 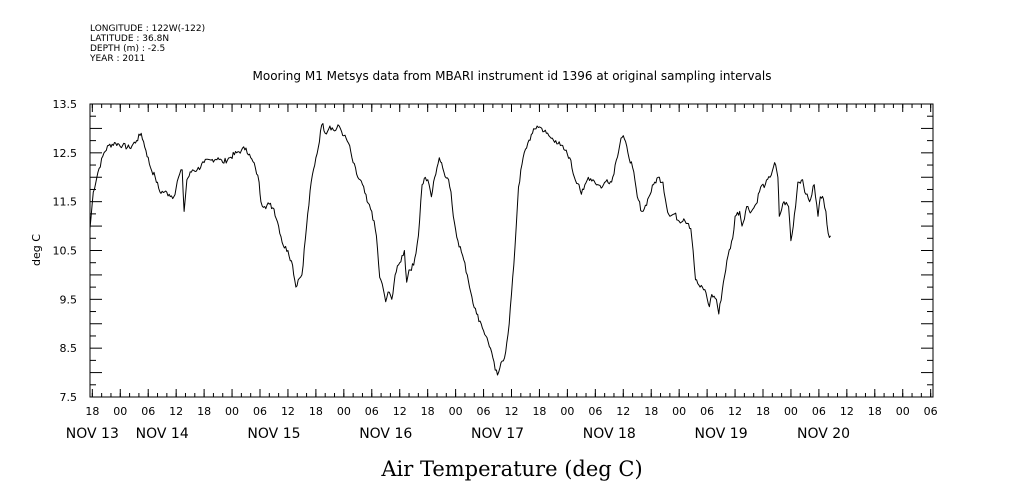 I want to click on y-tick-label: 13.5, so click(x=65, y=104).